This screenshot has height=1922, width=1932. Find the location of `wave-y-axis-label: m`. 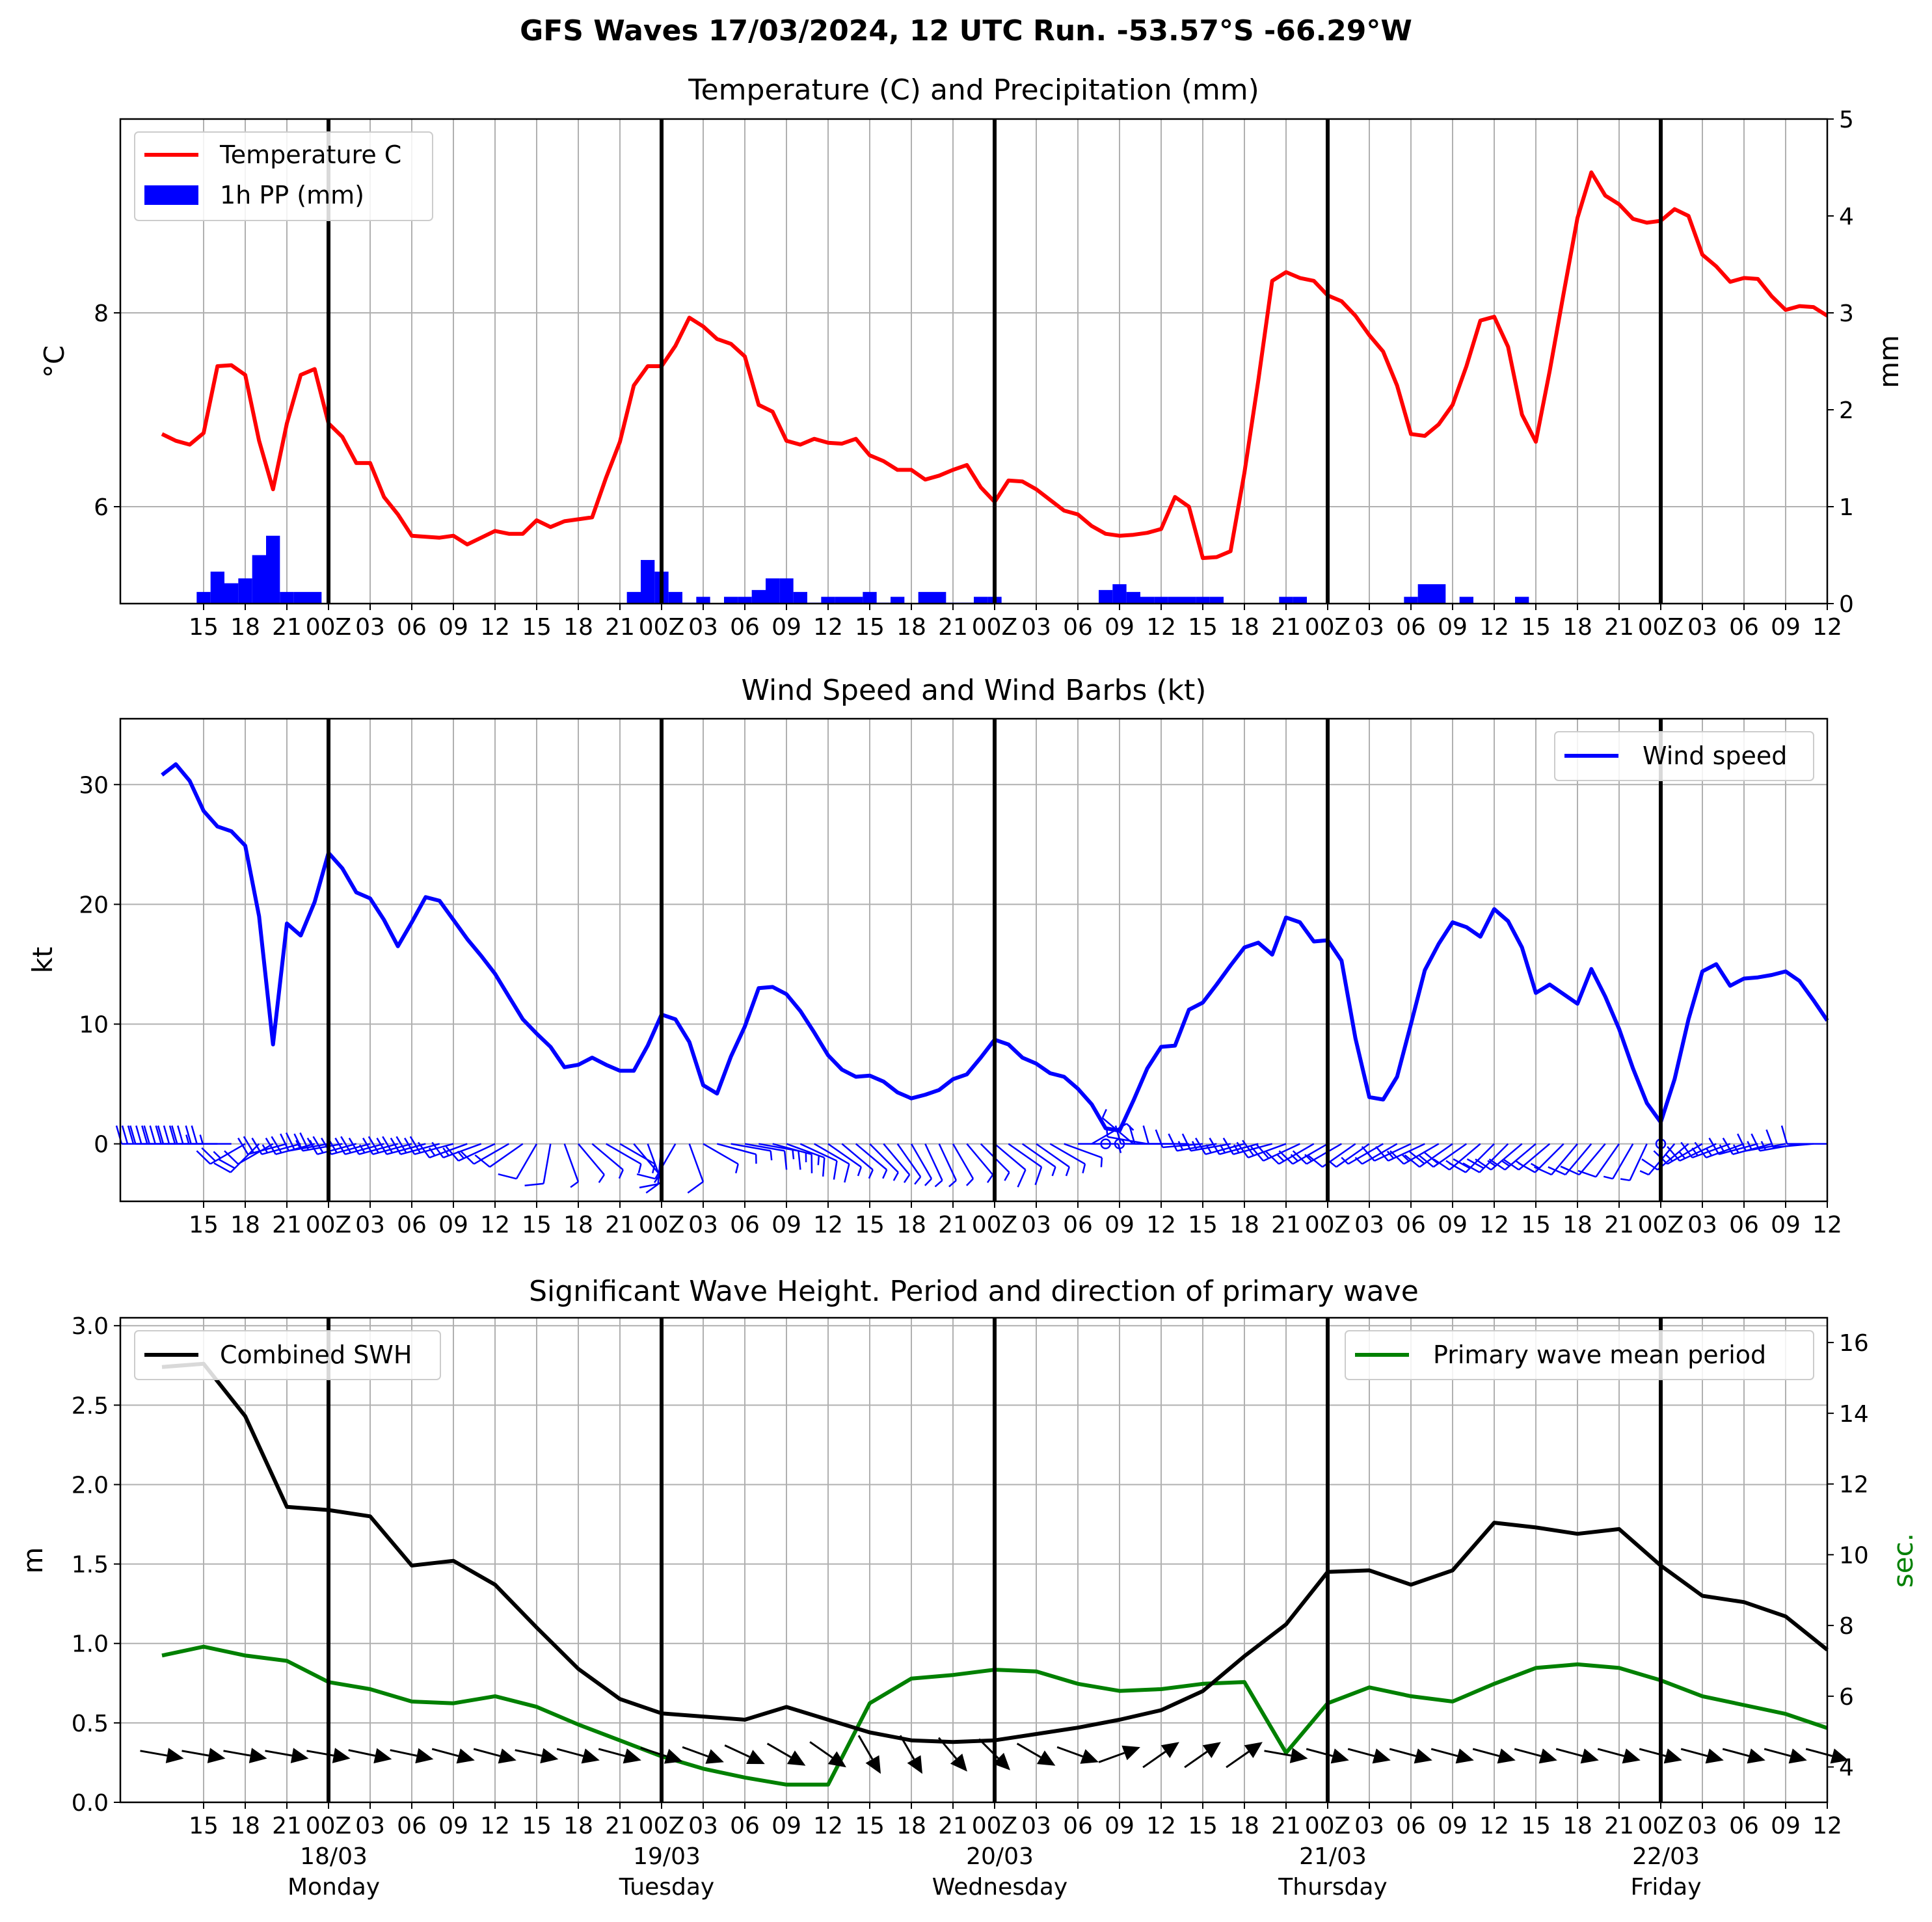

wave-y-axis-label: m is located at coordinates (33, 1560).